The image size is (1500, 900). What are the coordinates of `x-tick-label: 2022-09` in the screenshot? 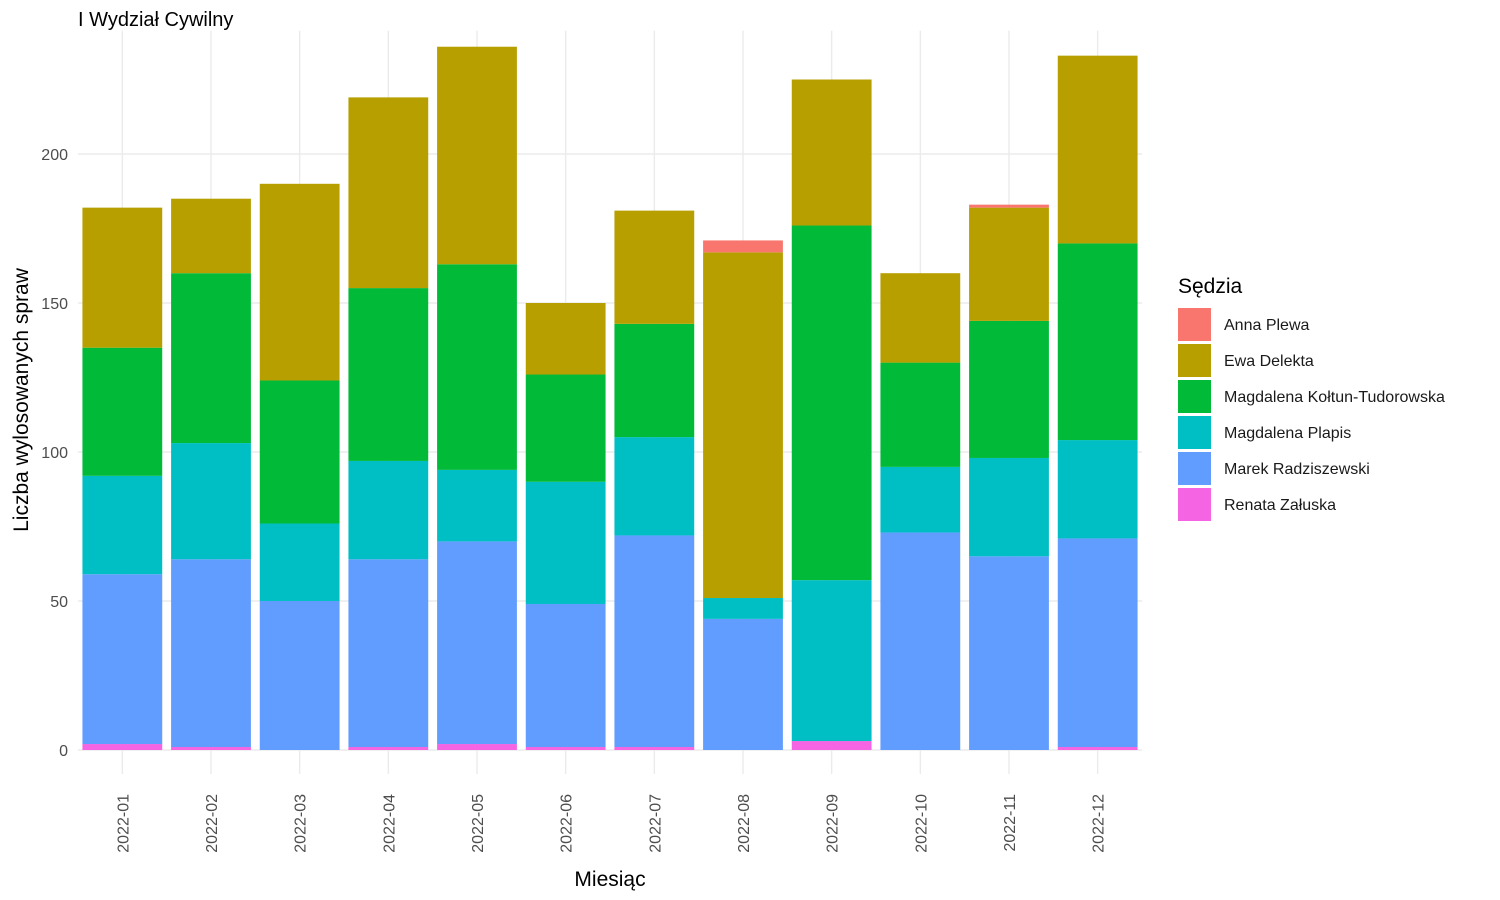 It's located at (833, 823).